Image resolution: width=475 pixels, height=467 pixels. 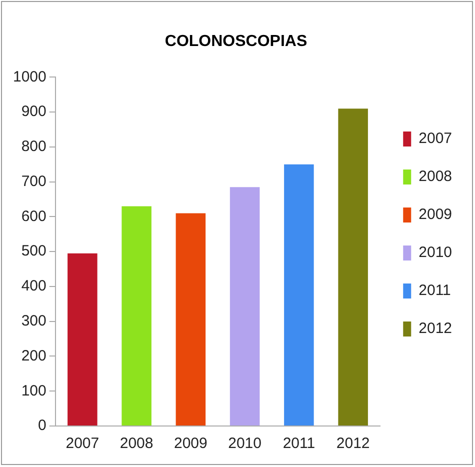 I want to click on chart-title: COLONOSCOPIAS, so click(x=236, y=41).